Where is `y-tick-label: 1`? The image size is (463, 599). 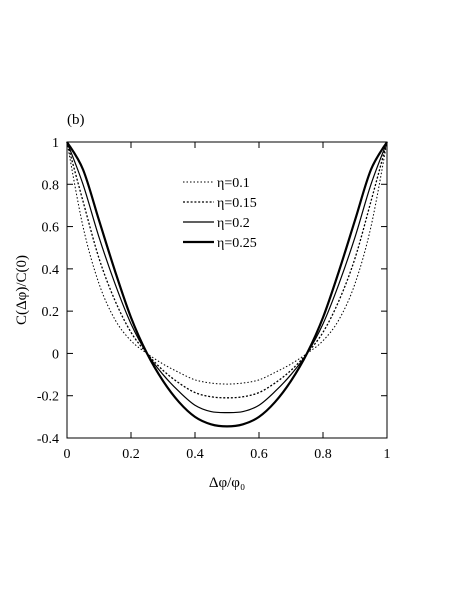 y-tick-label: 1 is located at coordinates (55, 143).